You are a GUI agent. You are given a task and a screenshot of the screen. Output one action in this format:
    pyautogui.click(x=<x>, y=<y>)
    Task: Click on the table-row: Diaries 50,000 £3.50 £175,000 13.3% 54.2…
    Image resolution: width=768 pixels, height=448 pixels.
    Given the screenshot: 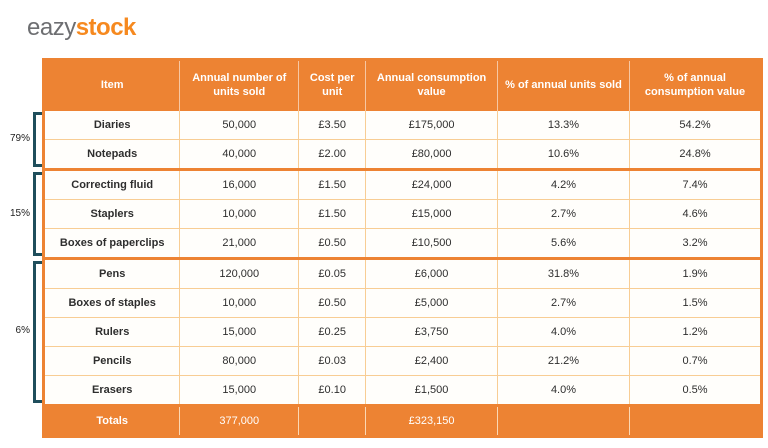 What is the action you would take?
    pyautogui.click(x=402, y=125)
    